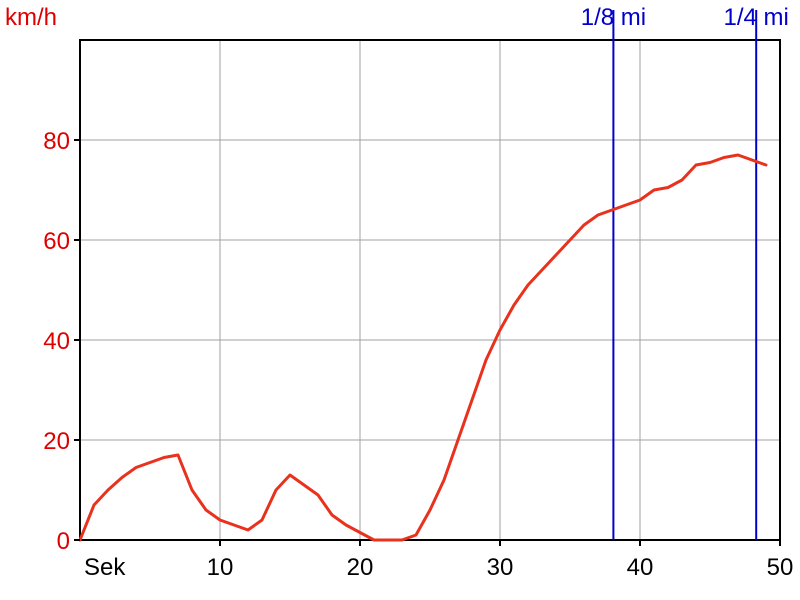 The width and height of the screenshot is (800, 600). Describe the element at coordinates (56, 141) in the screenshot. I see `y-tick-label-80: 80` at that location.